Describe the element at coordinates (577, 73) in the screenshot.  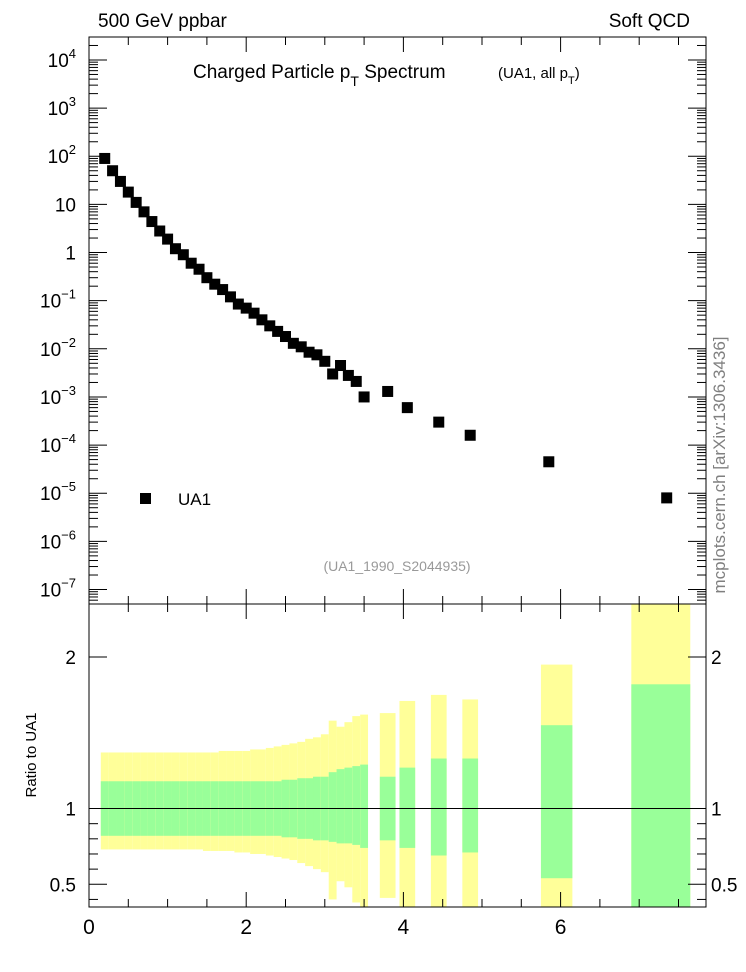
I see `plot-subtitle-close: )` at that location.